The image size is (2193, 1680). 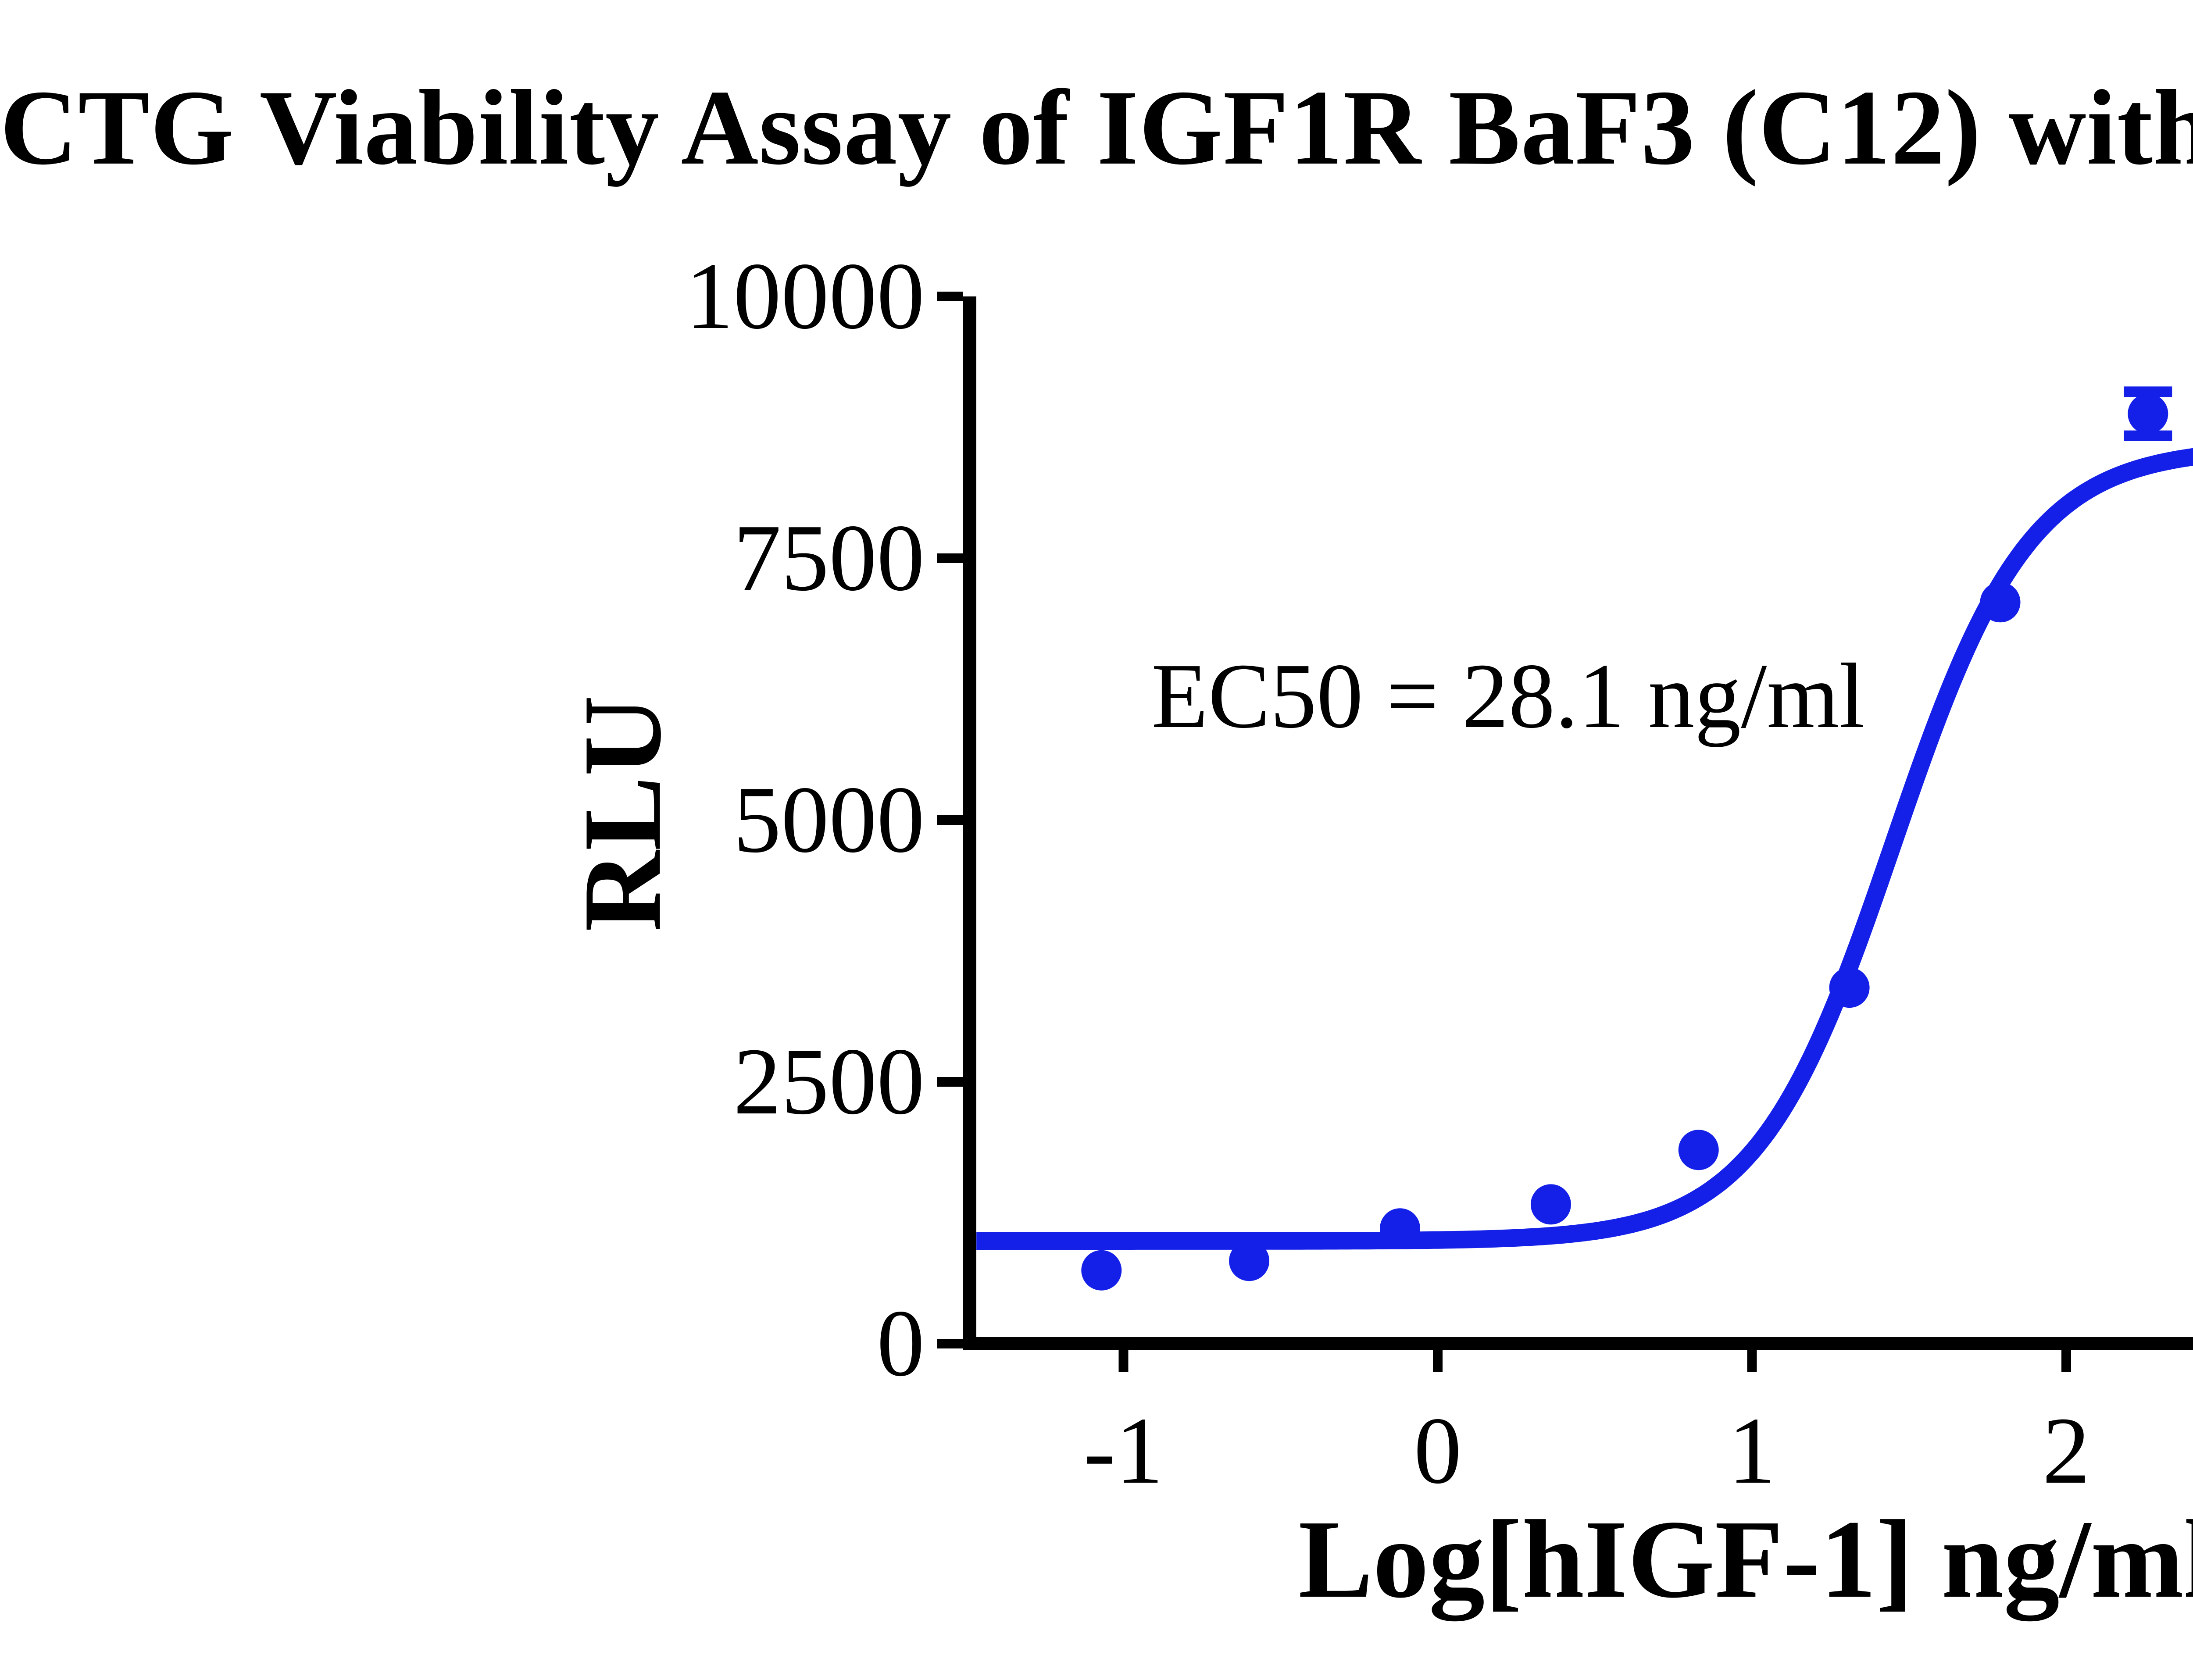 What do you see at coordinates (1123, 1451) in the screenshot?
I see `x-tick-label--1: -1` at bounding box center [1123, 1451].